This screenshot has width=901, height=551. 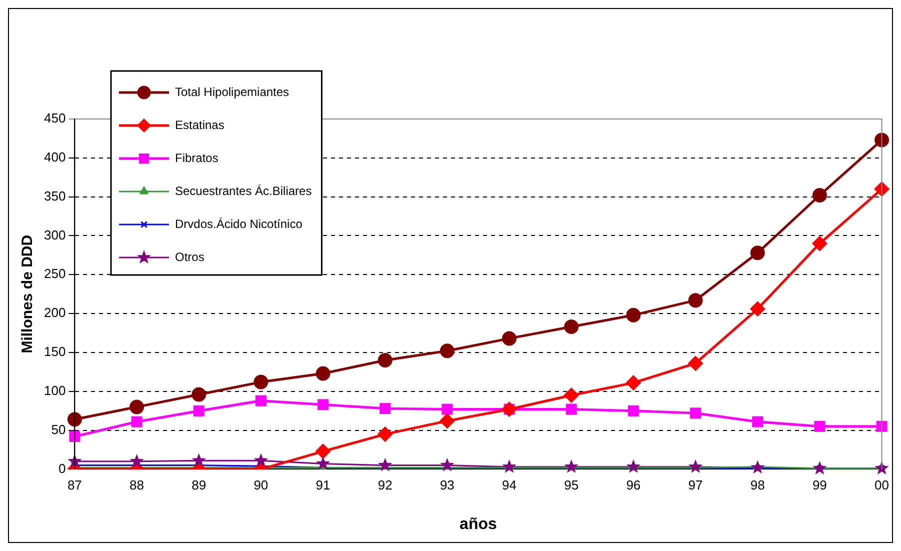 I want to click on x-tick-label: 90, so click(x=261, y=485).